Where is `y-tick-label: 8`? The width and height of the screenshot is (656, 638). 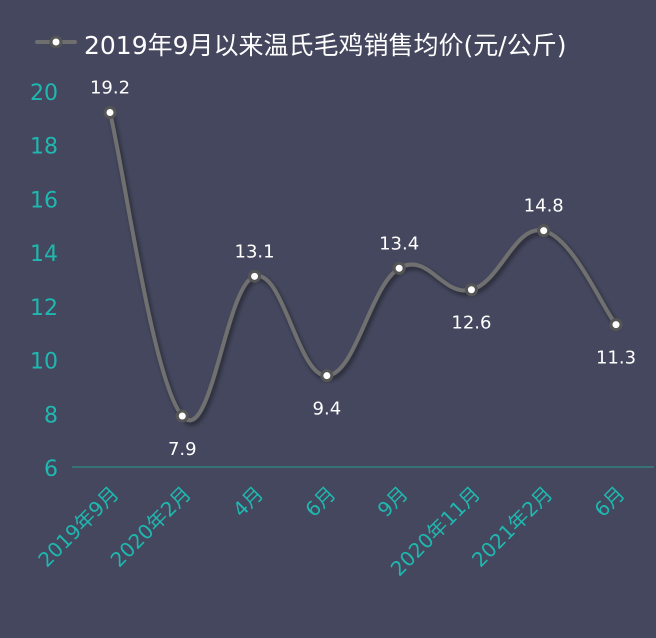
y-tick-label: 8 is located at coordinates (51, 415).